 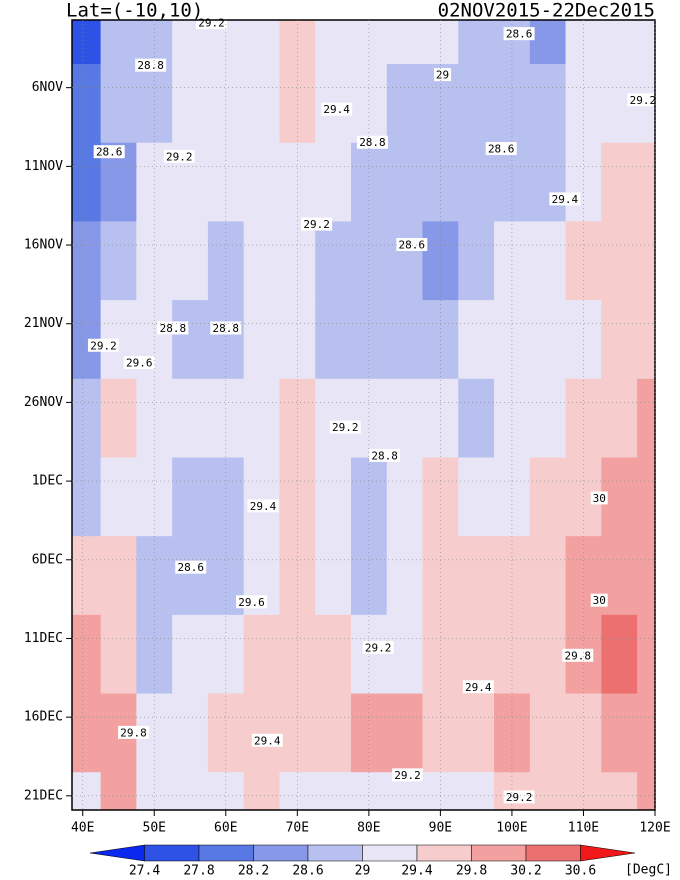 What do you see at coordinates (546, 11) in the screenshot?
I see `chart-subtitle: 02NOV2015-22Dec2015` at bounding box center [546, 11].